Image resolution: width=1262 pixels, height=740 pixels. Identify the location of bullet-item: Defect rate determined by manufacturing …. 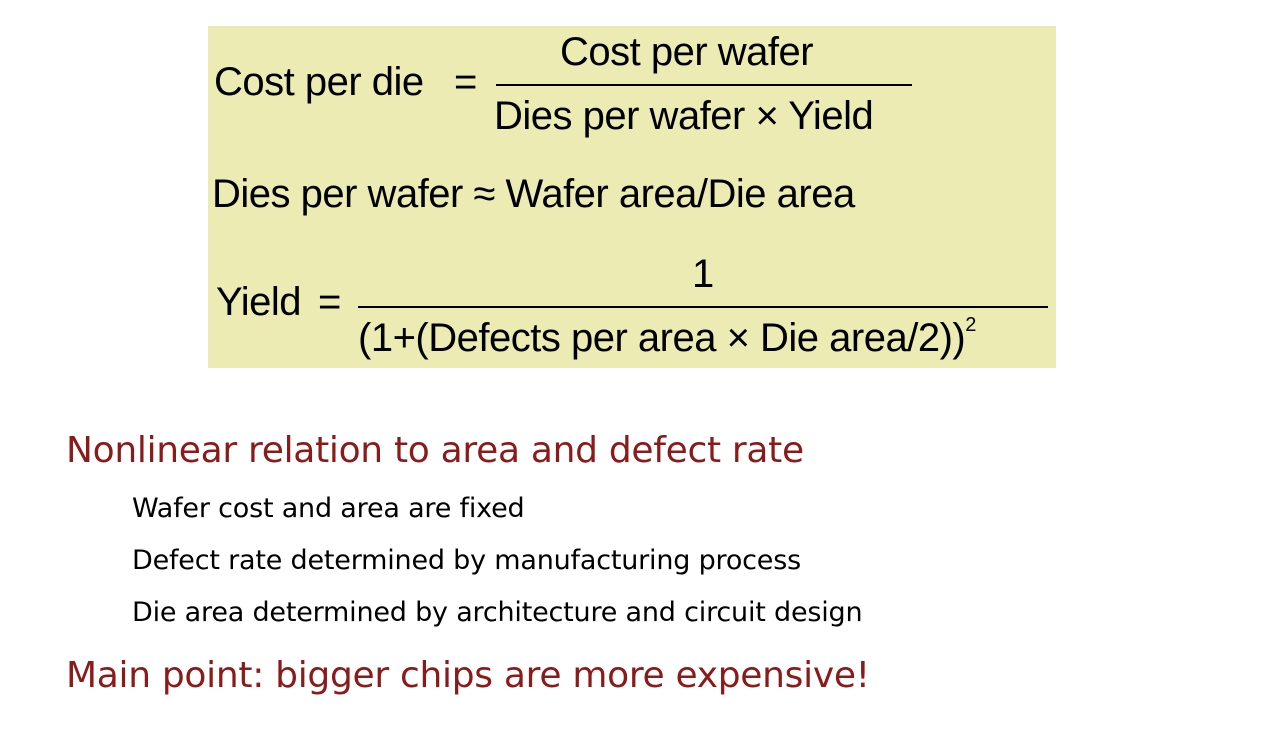
(466, 560).